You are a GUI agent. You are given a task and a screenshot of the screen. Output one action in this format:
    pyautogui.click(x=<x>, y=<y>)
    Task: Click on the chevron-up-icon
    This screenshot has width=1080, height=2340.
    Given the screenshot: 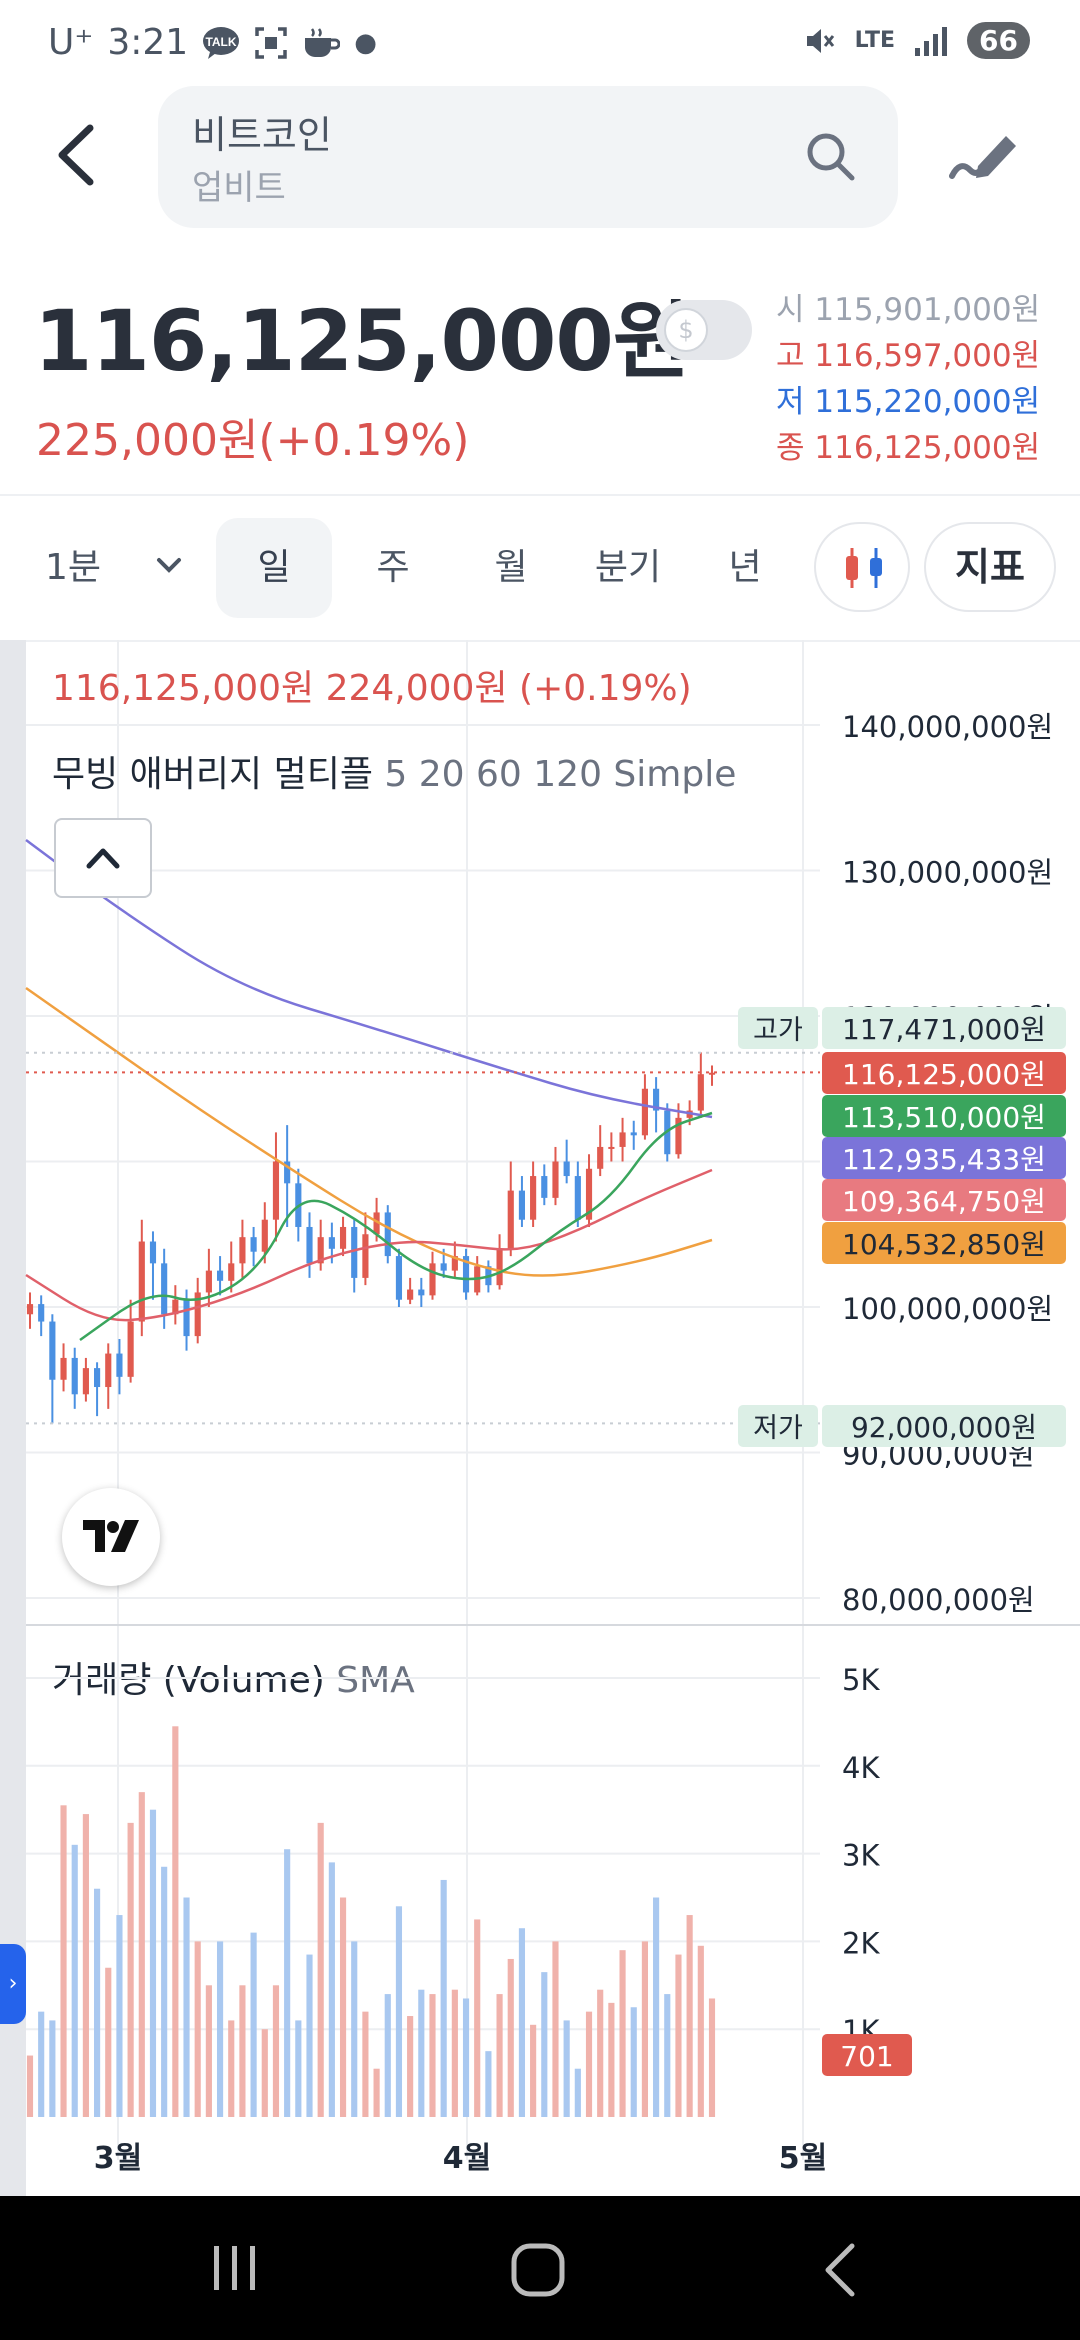 What is the action you would take?
    pyautogui.click(x=103, y=858)
    